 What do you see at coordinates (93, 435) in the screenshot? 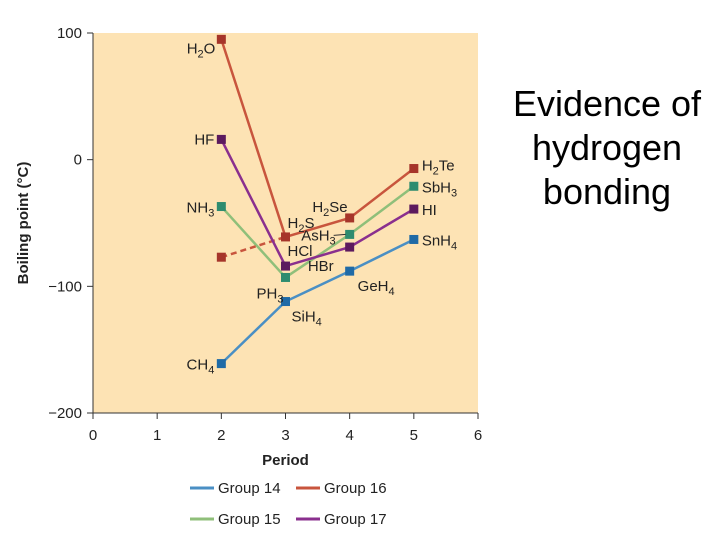
I see `x-tick-label: 0` at bounding box center [93, 435].